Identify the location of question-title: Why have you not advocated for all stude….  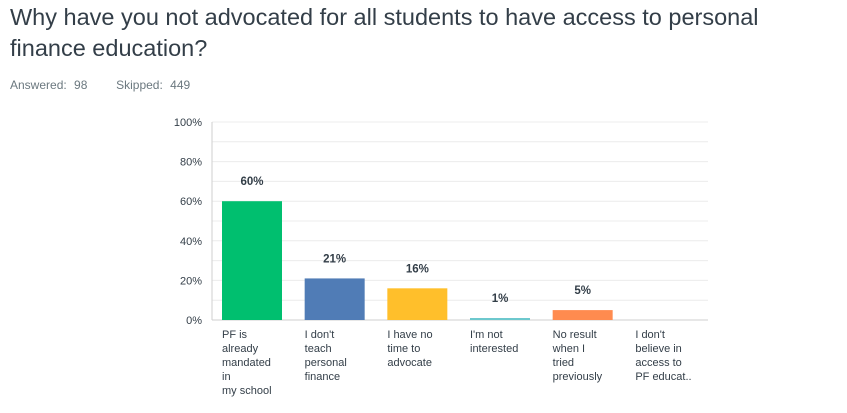
(384, 32).